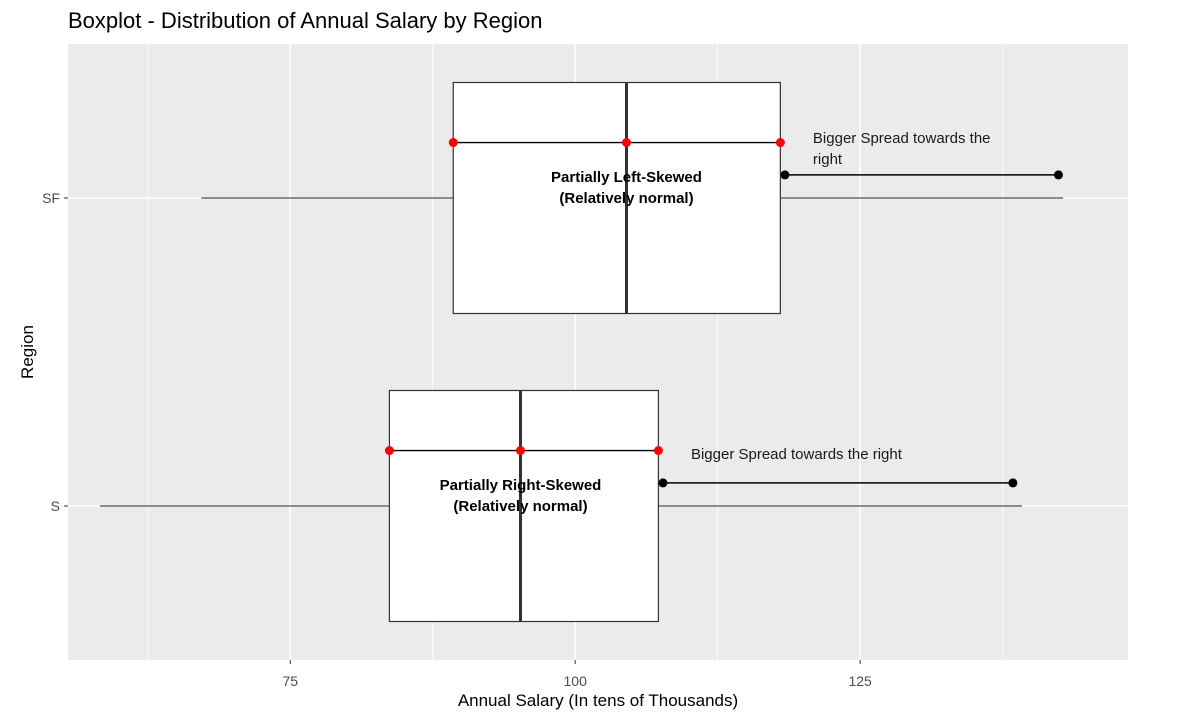 The width and height of the screenshot is (1178, 728). What do you see at coordinates (55, 506) in the screenshot?
I see `y-tick-label: S` at bounding box center [55, 506].